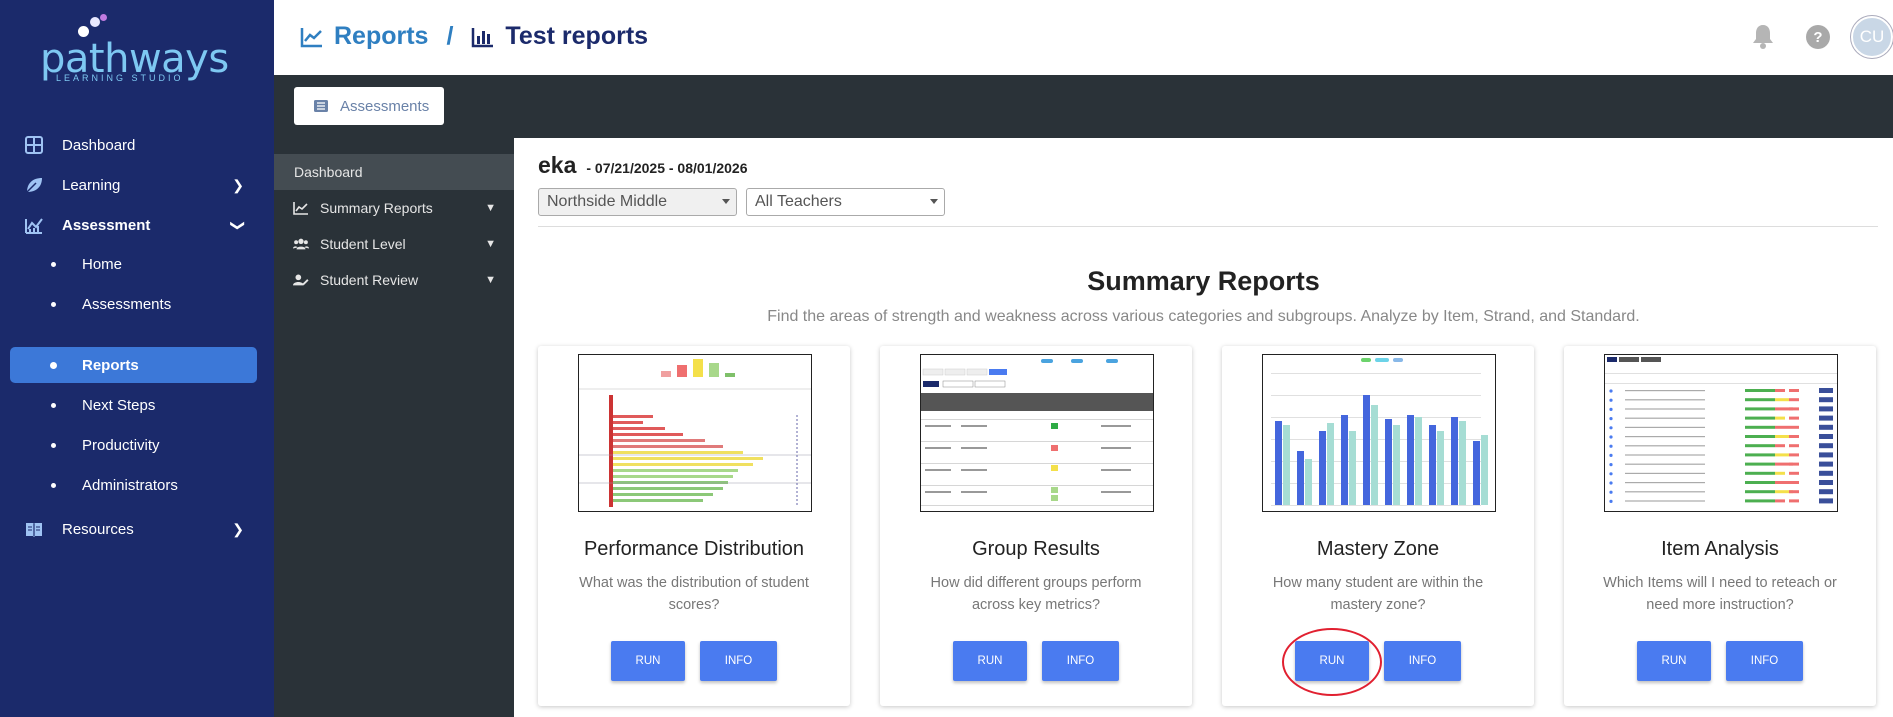 The height and width of the screenshot is (717, 1893). I want to click on logo-wordmark: pathways, so click(134, 59).